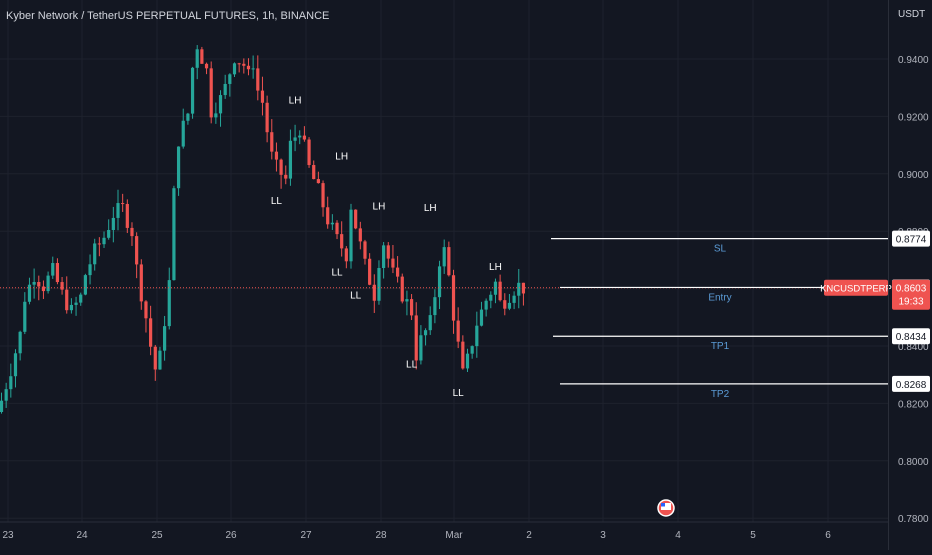 The height and width of the screenshot is (555, 932). What do you see at coordinates (913, 404) in the screenshot?
I see `y-tick-label: 0.8200` at bounding box center [913, 404].